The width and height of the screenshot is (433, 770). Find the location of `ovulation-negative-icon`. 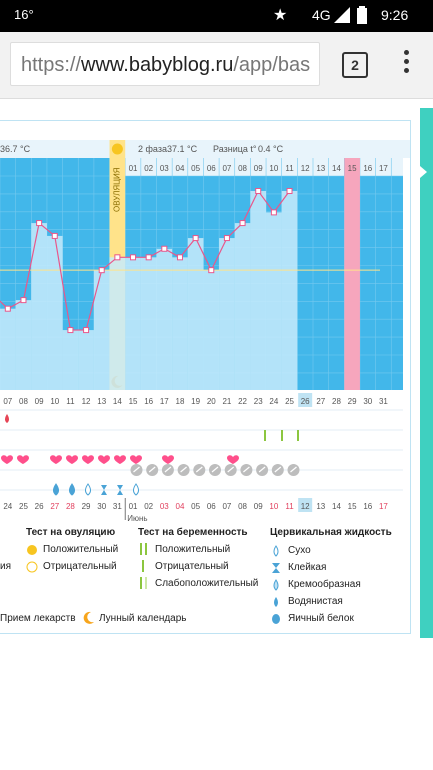

ovulation-negative-icon is located at coordinates (32, 569).